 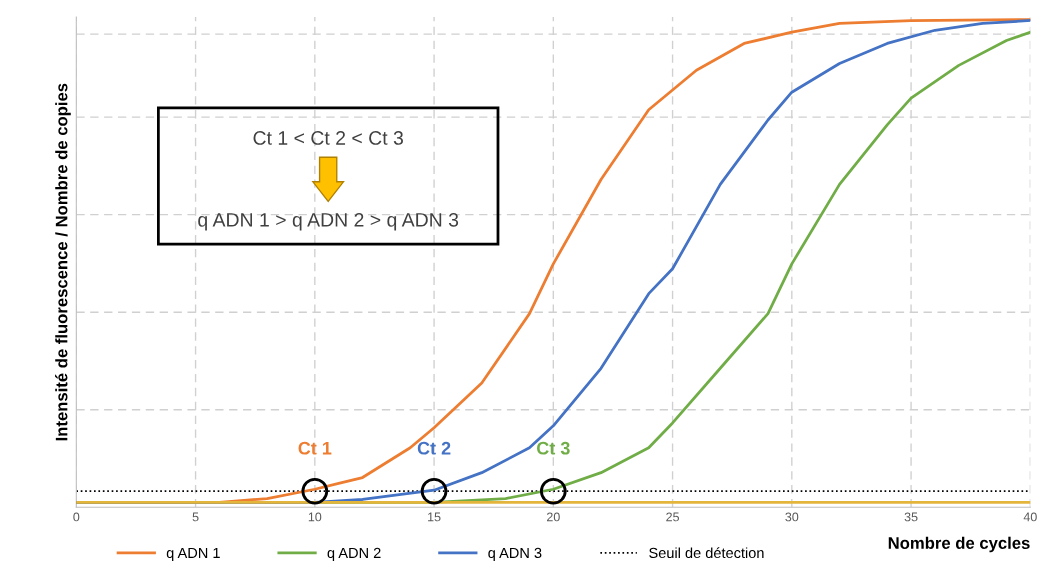 What do you see at coordinates (959, 544) in the screenshot?
I see `x-axis-title: Nombre de cycles` at bounding box center [959, 544].